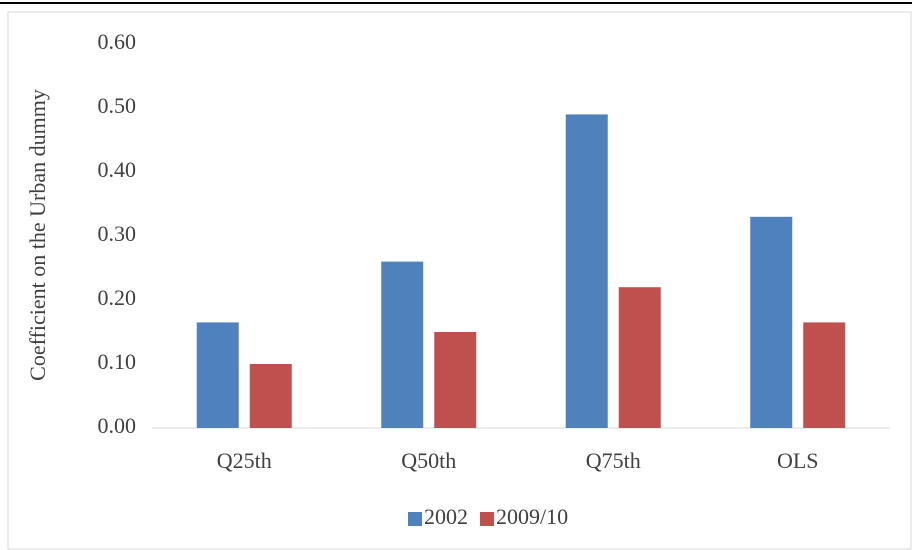 This screenshot has width=912, height=550. I want to click on legend-label: 2002, so click(446, 516).